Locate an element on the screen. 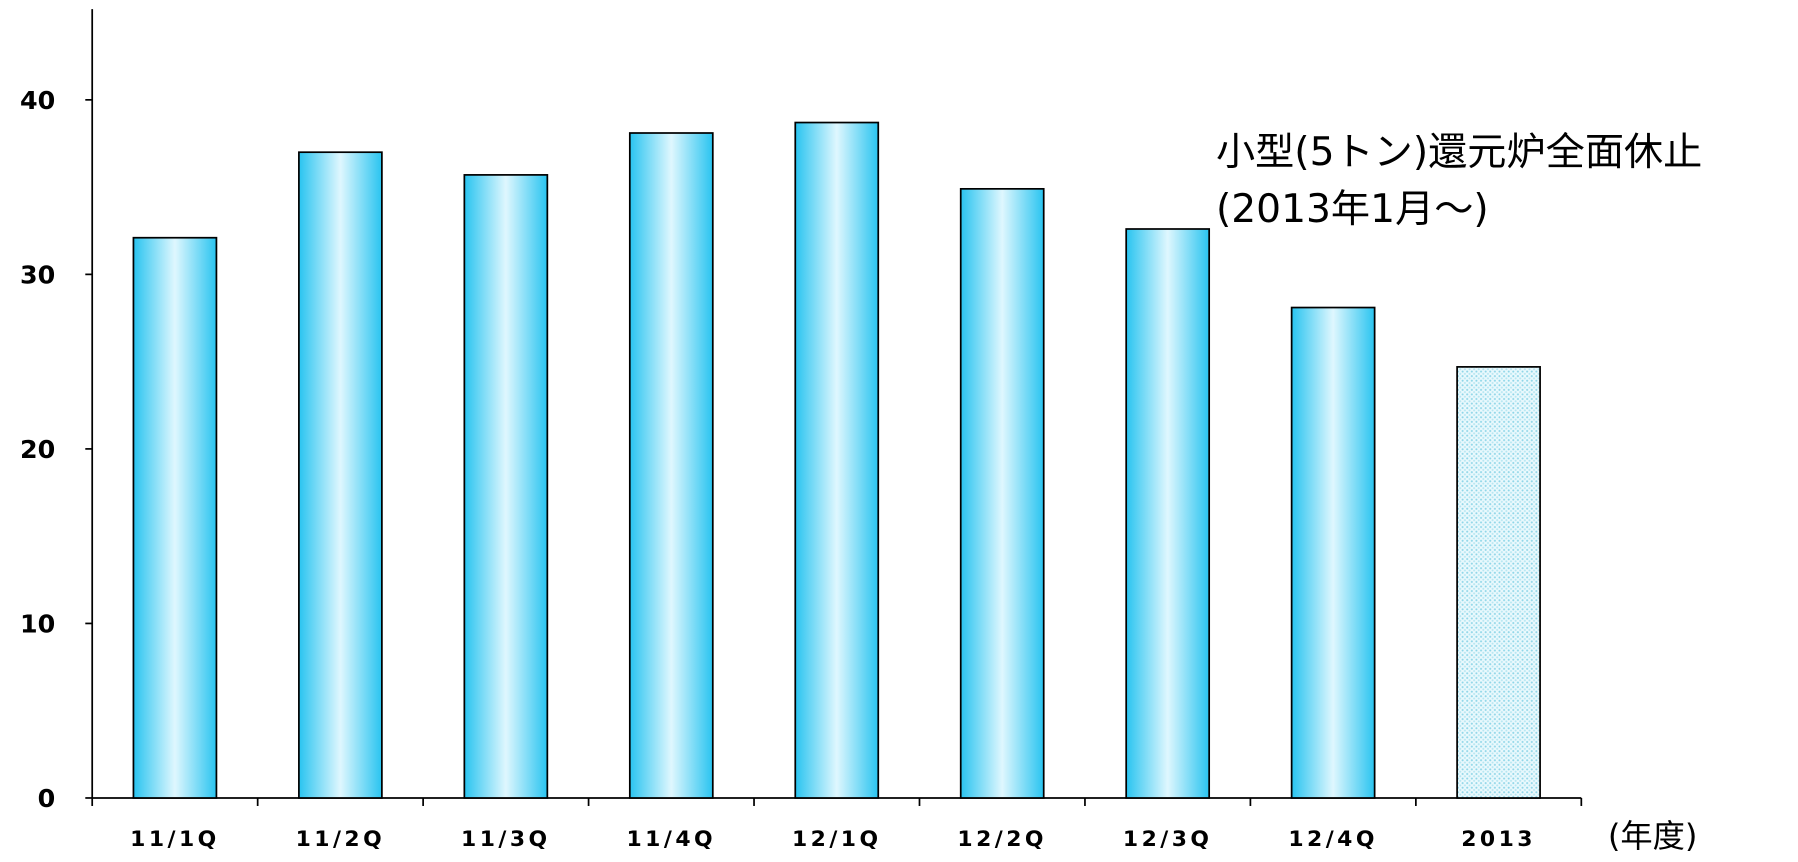 This screenshot has width=1798, height=862. x-axis-label: (年度) is located at coordinates (1653, 836).